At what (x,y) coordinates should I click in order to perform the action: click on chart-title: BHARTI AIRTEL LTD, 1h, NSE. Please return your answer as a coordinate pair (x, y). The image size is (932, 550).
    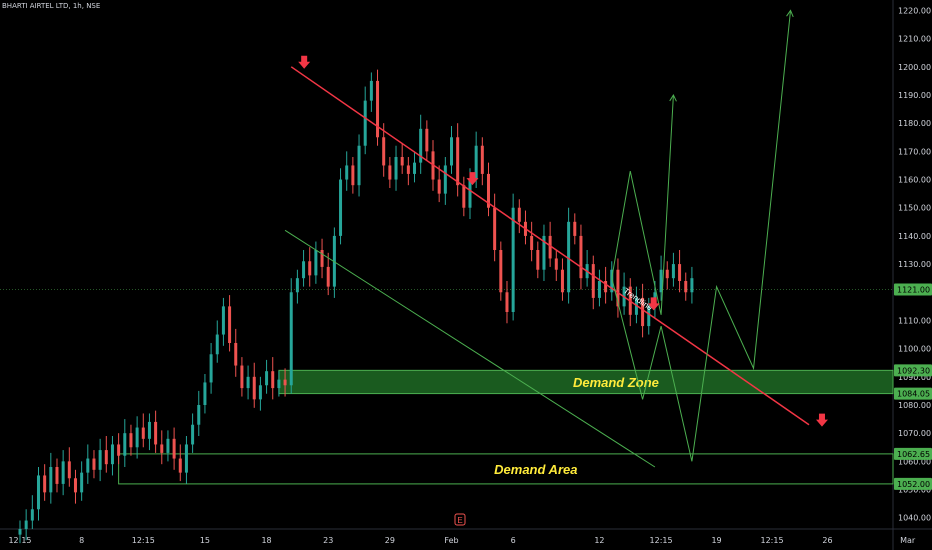
    Looking at the image, I should click on (51, 6).